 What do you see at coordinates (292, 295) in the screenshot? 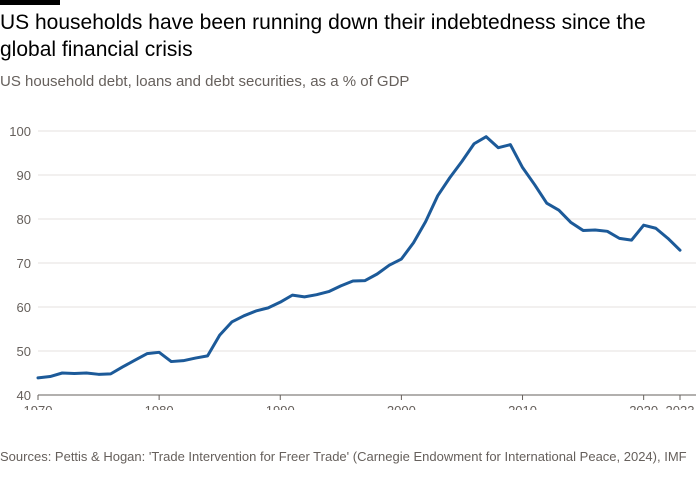
I see `data-point-1991` at bounding box center [292, 295].